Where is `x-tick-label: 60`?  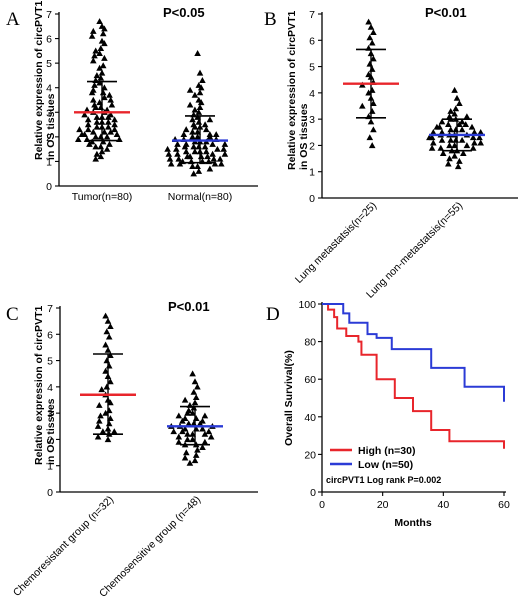 x-tick-label: 60 is located at coordinates (504, 505).